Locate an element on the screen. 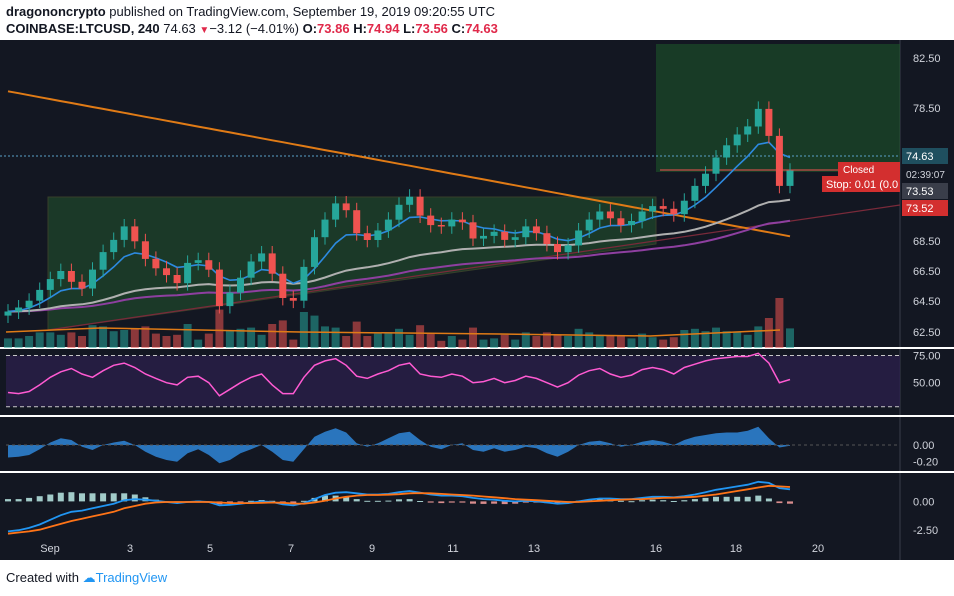  y-tick-label: 82.50 is located at coordinates (927, 59).